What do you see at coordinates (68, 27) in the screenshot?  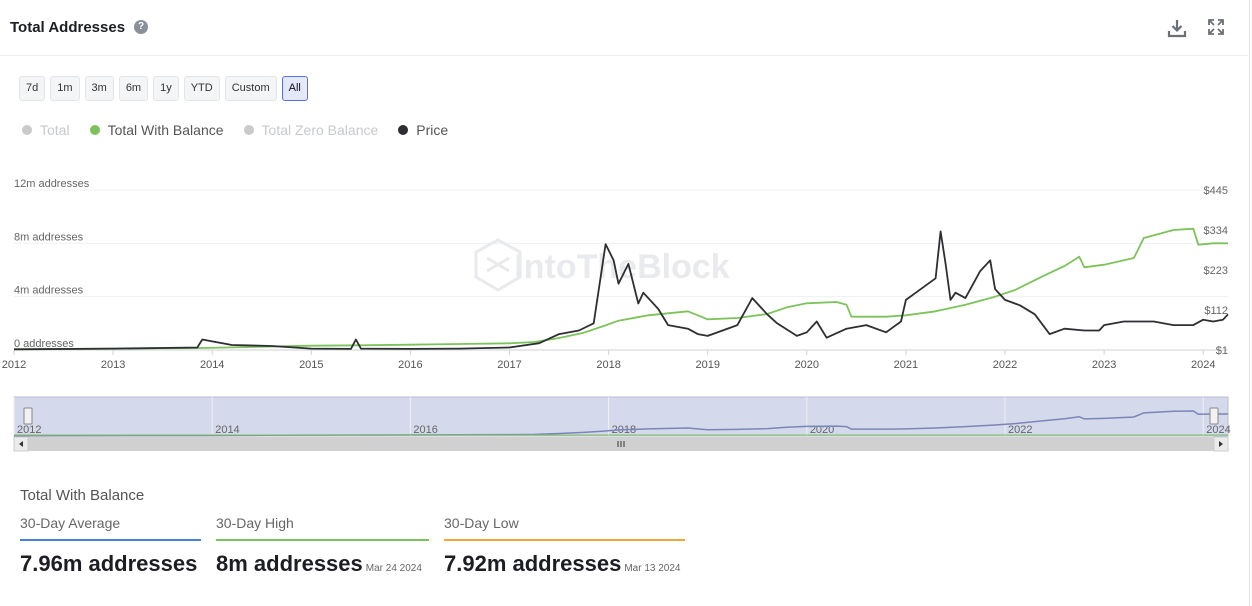 I see `chart-title: Total Addresses` at bounding box center [68, 27].